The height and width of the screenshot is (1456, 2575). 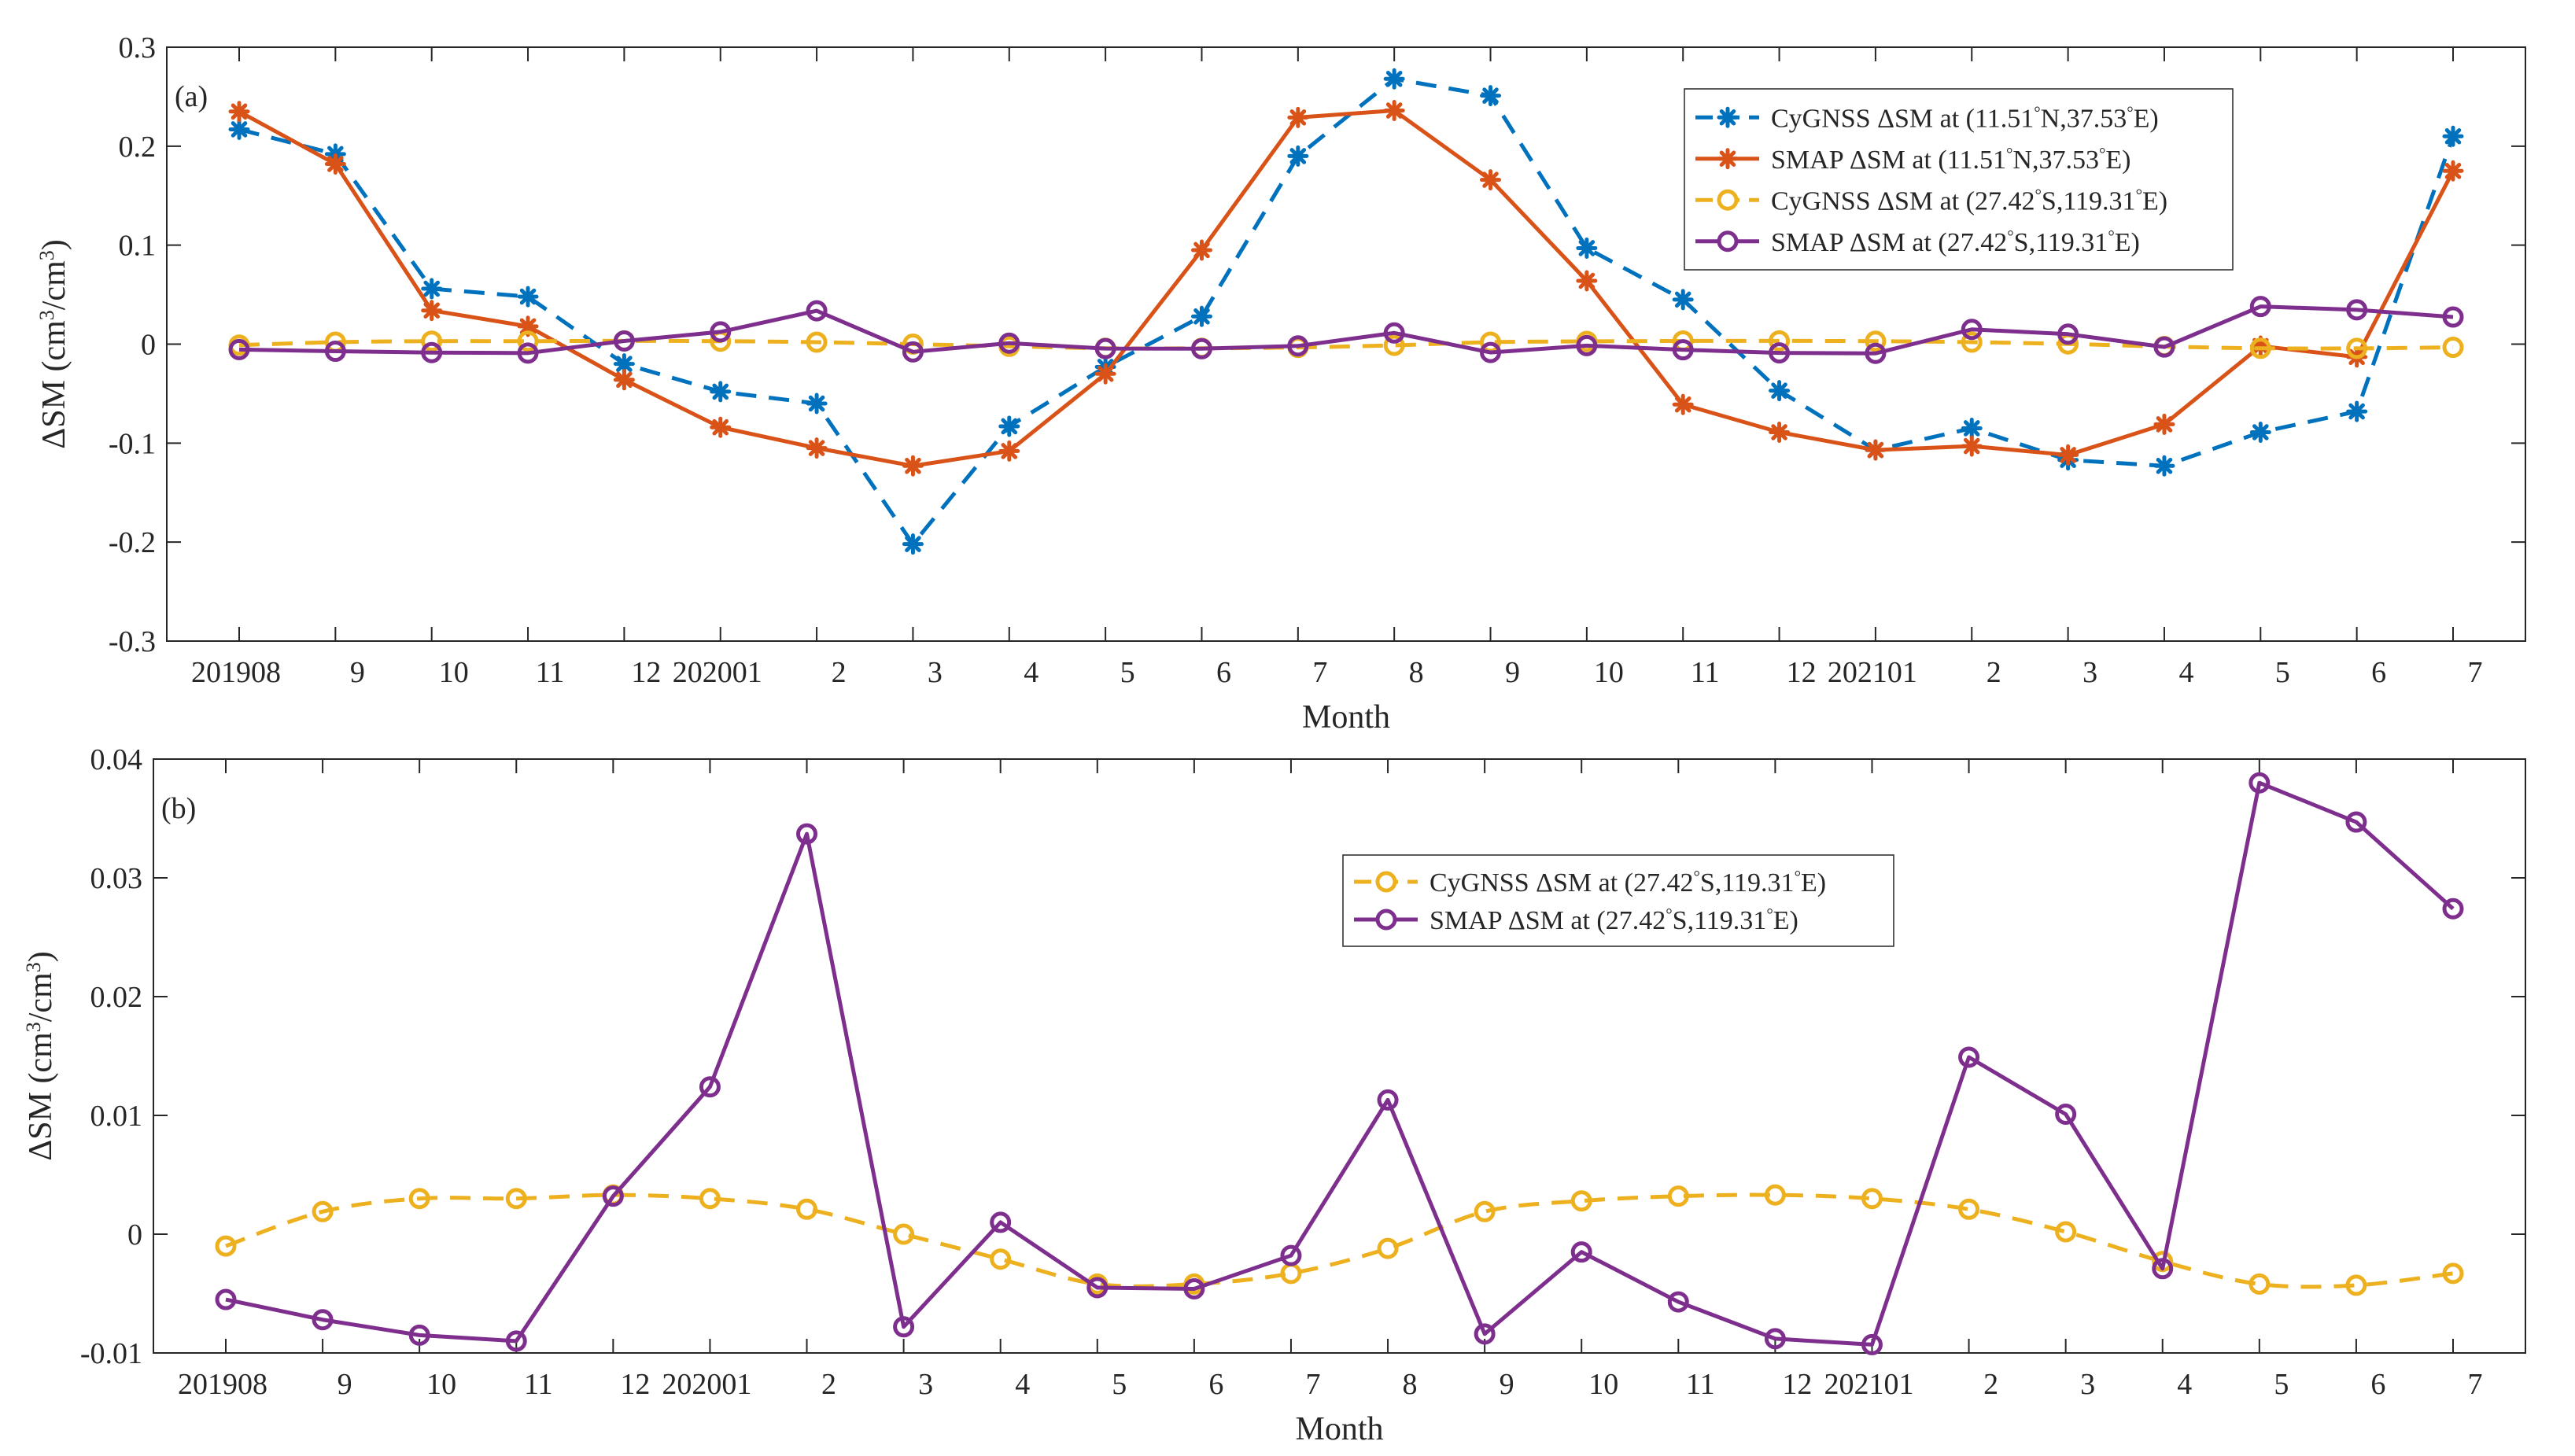 What do you see at coordinates (1747, 883) in the screenshot?
I see `legend-entry-0-part-2: S,119.31` at bounding box center [1747, 883].